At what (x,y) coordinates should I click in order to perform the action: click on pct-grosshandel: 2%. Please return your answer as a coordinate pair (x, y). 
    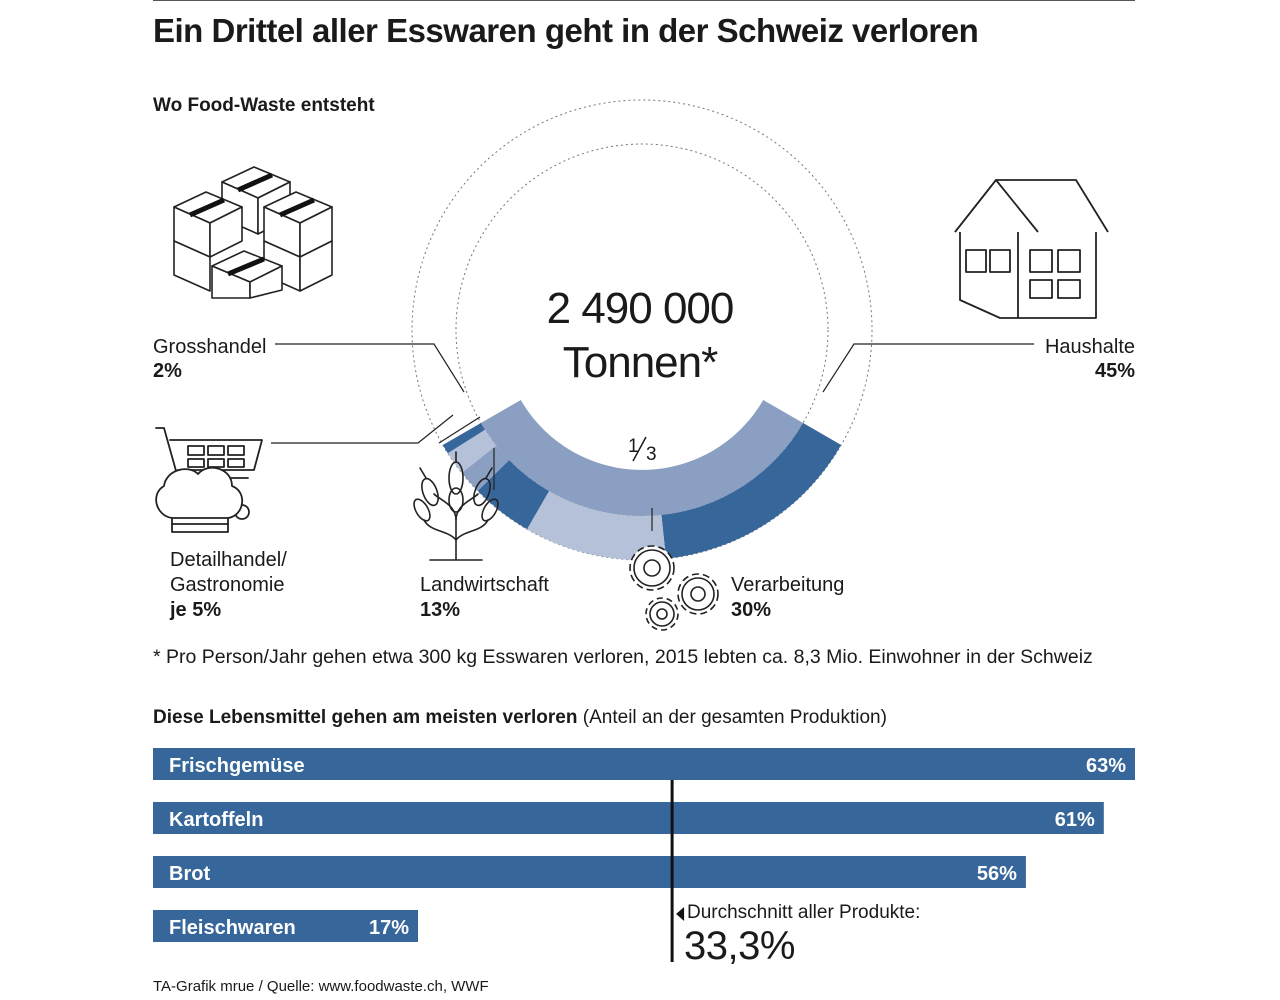
    Looking at the image, I should click on (167, 371).